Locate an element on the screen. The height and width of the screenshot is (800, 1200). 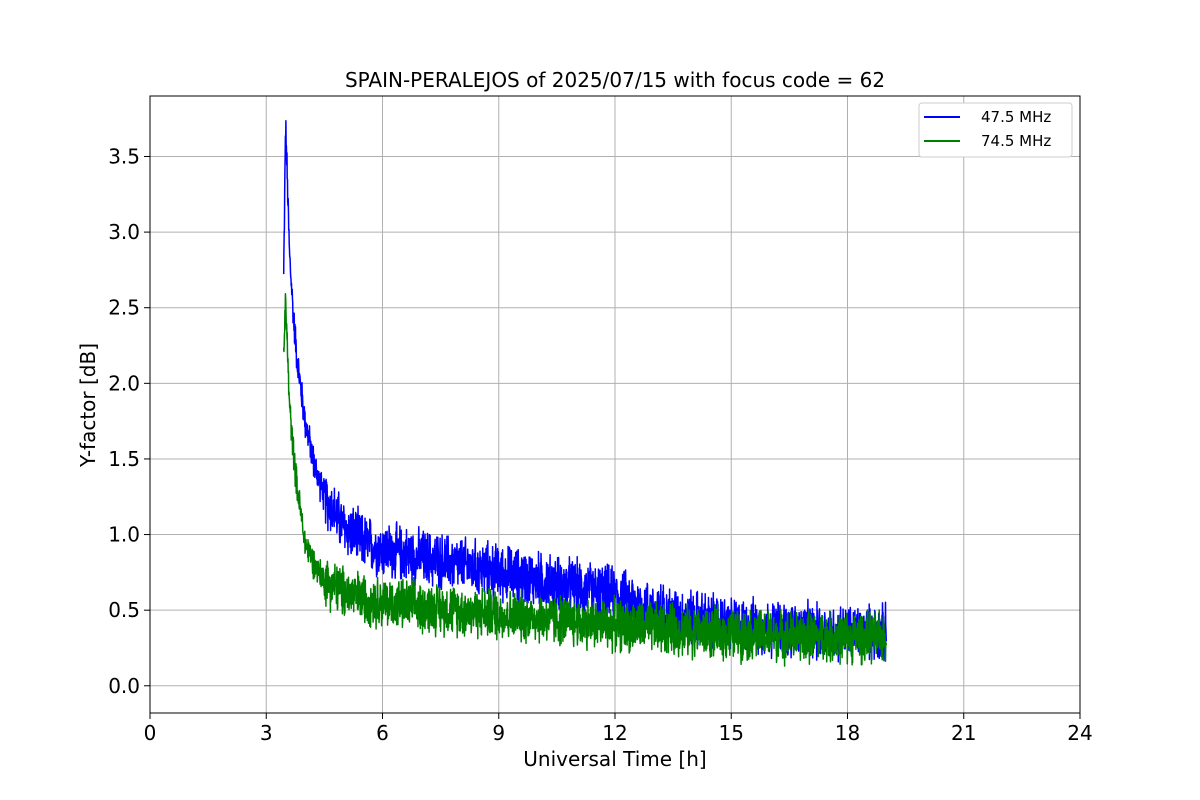
y-tick-label: 1.0 is located at coordinates (124, 535).